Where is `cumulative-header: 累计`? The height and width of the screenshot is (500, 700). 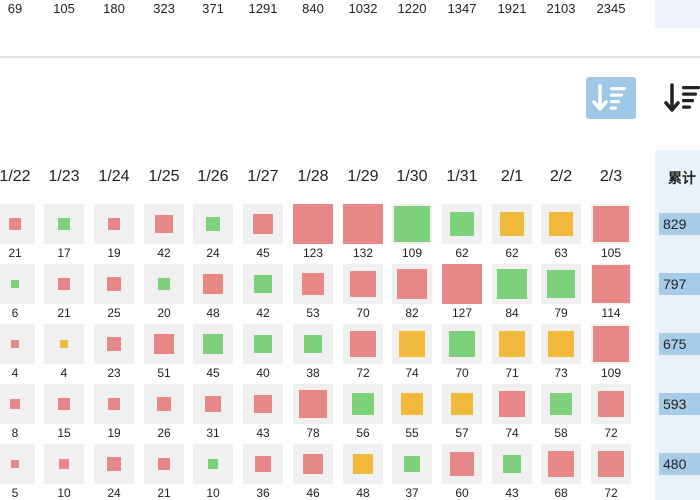 cumulative-header: 累计 is located at coordinates (682, 178).